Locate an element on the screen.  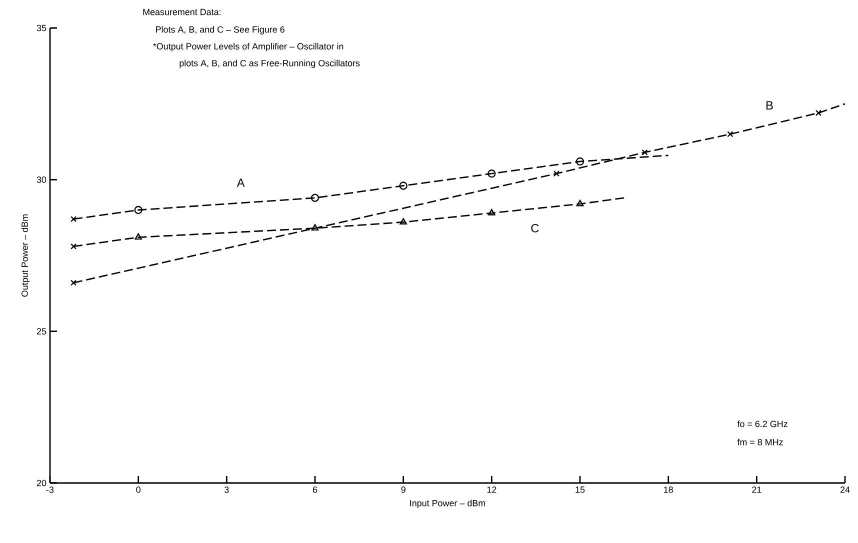
x-tick-label: 0 is located at coordinates (138, 489).